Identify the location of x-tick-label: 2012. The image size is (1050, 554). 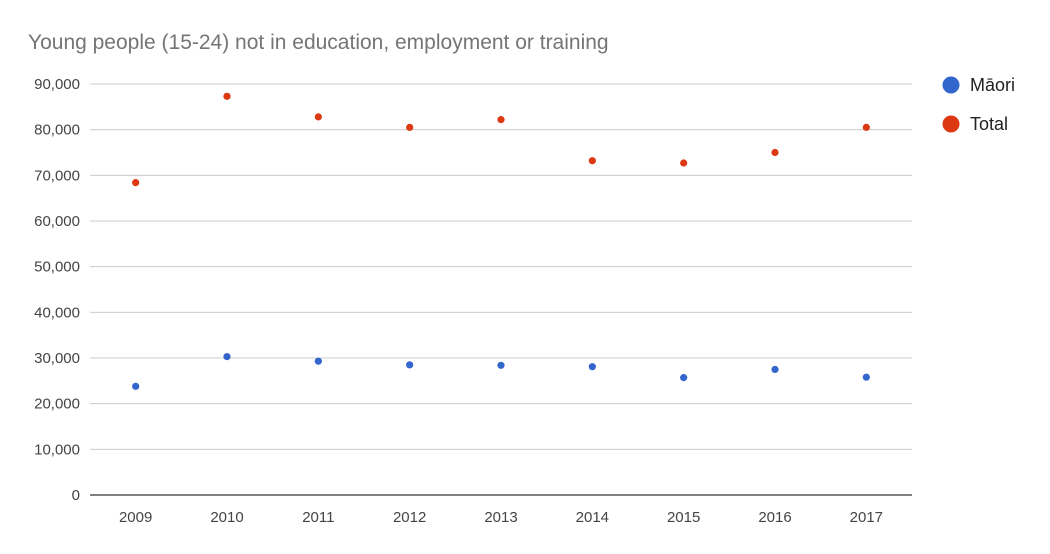
(409, 517).